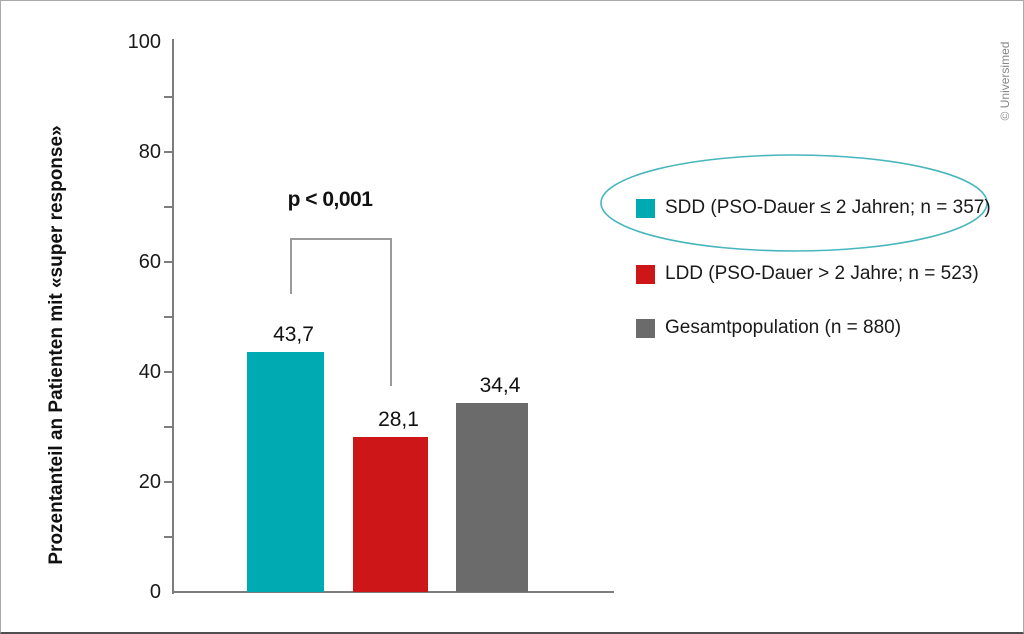 Image resolution: width=1024 pixels, height=634 pixels. What do you see at coordinates (149, 482) in the screenshot?
I see `y-axis-tick-label: 20` at bounding box center [149, 482].